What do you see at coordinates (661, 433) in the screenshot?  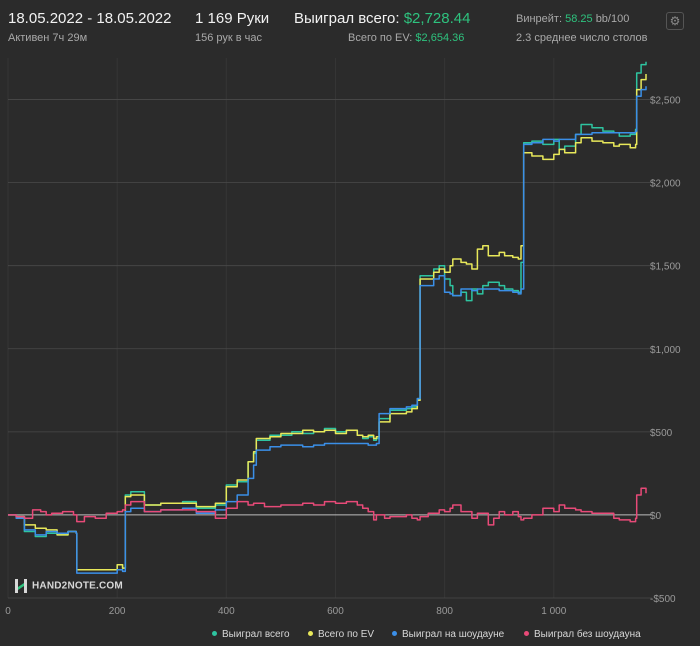 I see `y-tick-label: $500` at bounding box center [661, 433].